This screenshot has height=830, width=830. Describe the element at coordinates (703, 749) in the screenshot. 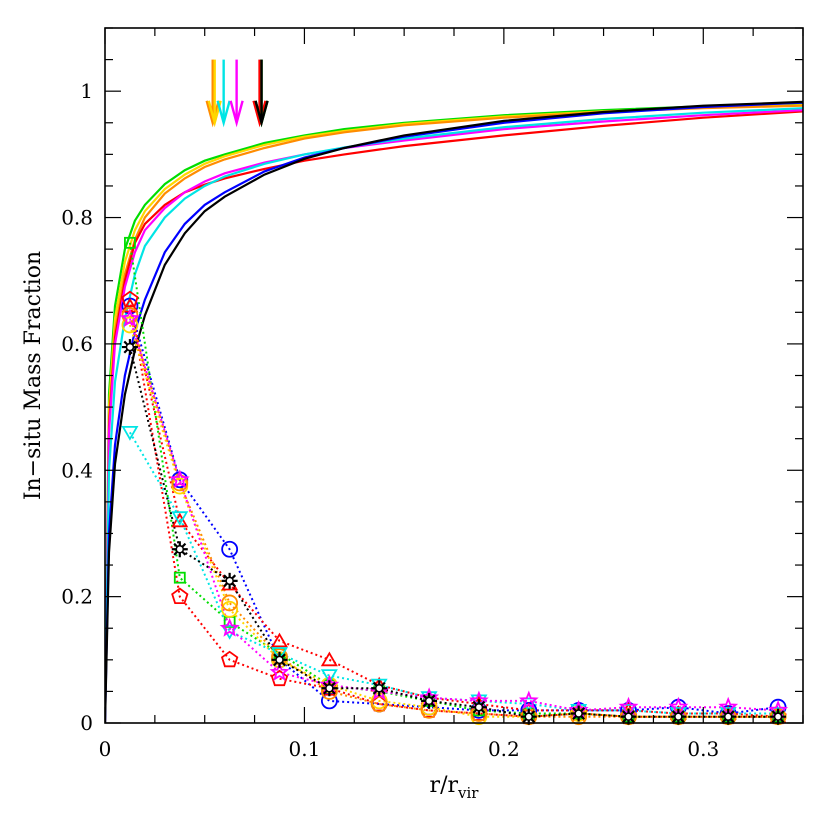

I see `x-tick-label: 0.3` at that location.